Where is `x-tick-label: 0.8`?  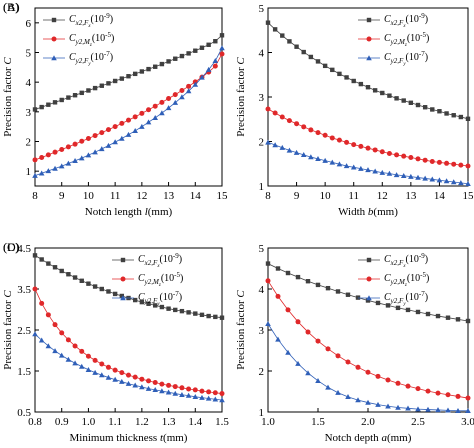 x-tick-label: 0.8 is located at coordinates (35, 422).